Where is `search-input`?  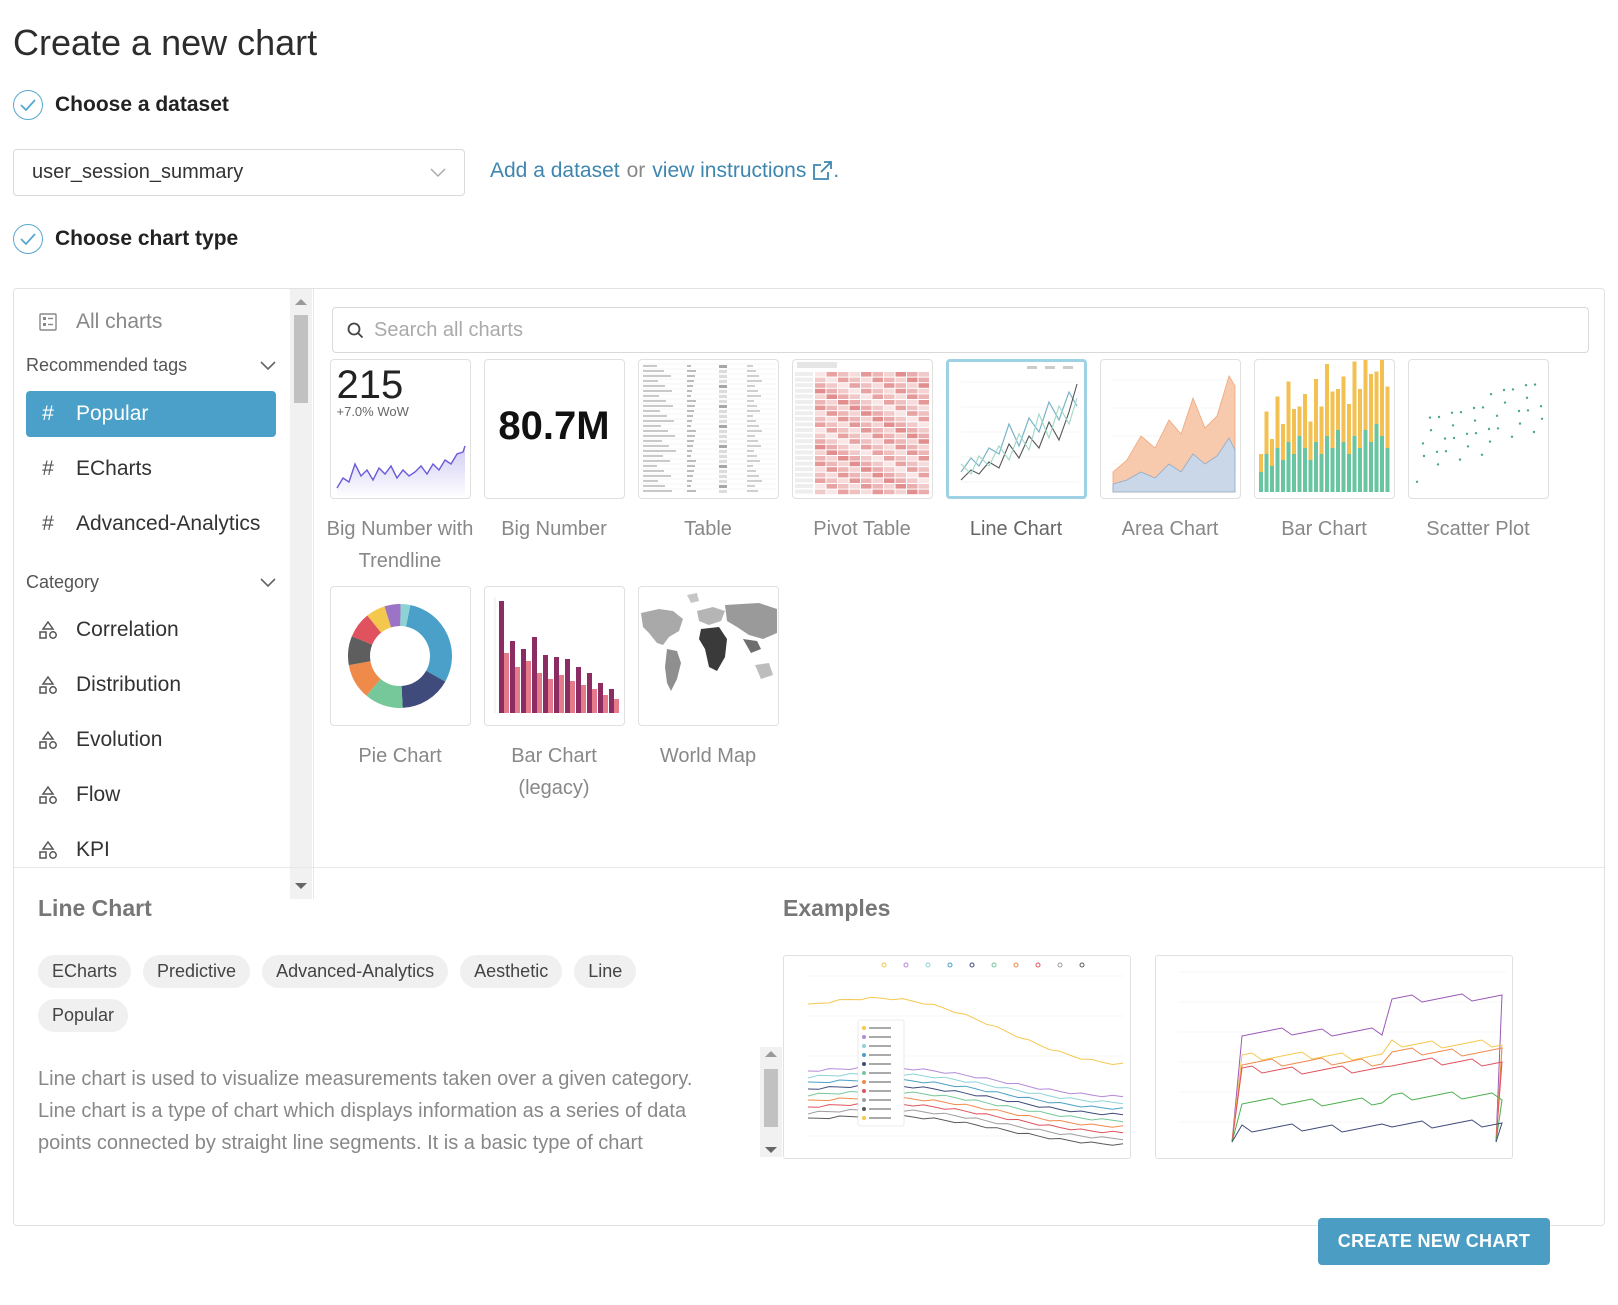 search-input is located at coordinates (981, 330).